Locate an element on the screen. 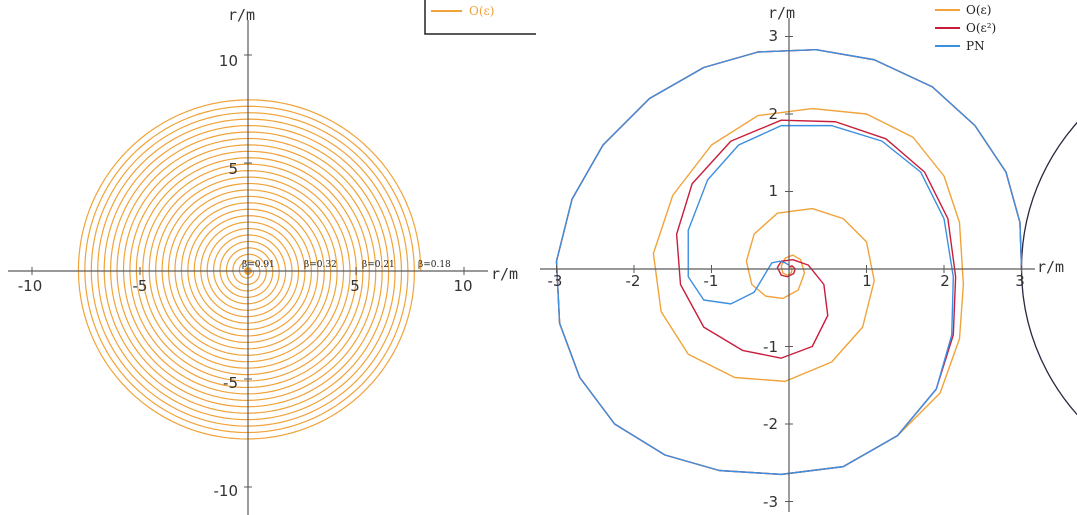 This screenshot has width=1077, height=515. right-xtick-label-n3: -3 is located at coordinates (555, 281).